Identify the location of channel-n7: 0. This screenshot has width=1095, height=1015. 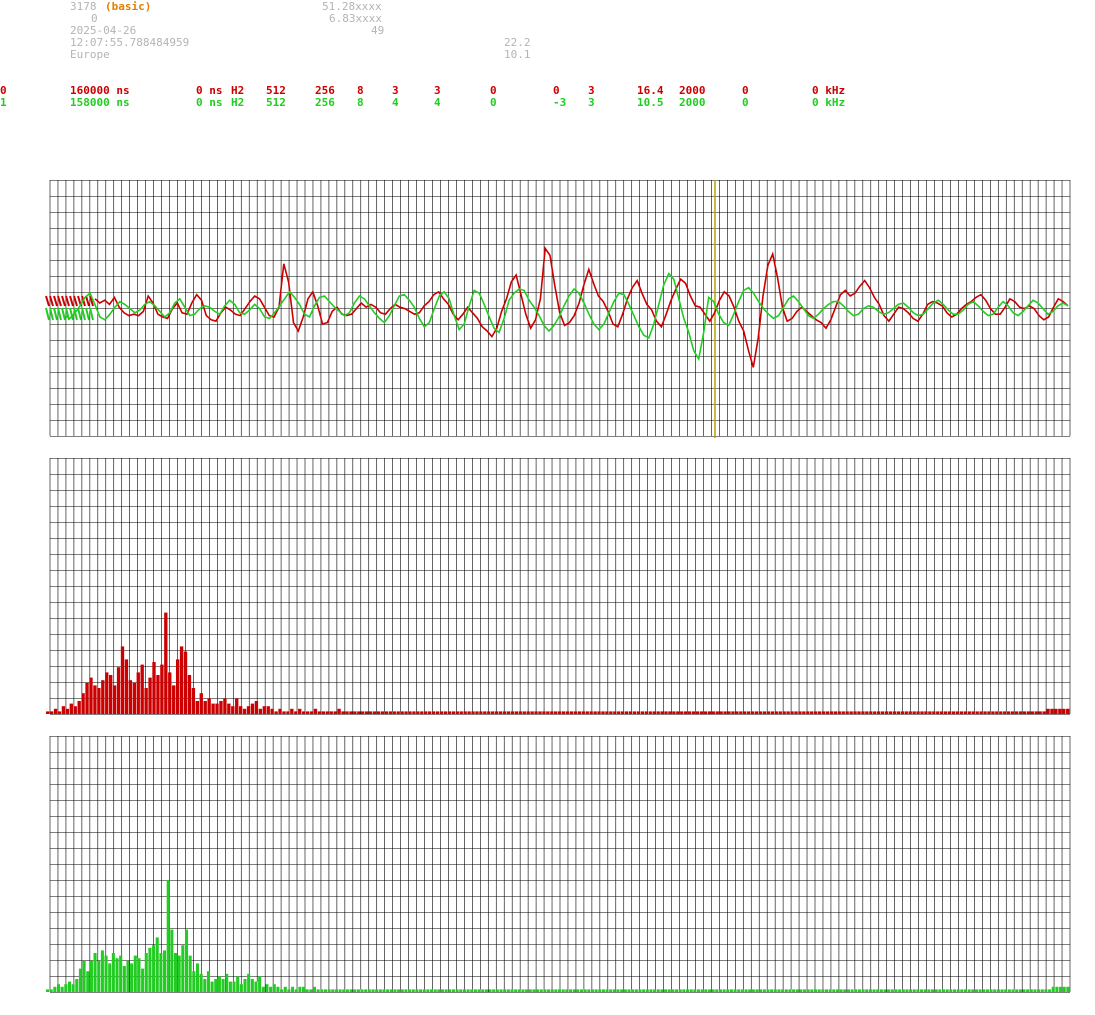
(556, 90).